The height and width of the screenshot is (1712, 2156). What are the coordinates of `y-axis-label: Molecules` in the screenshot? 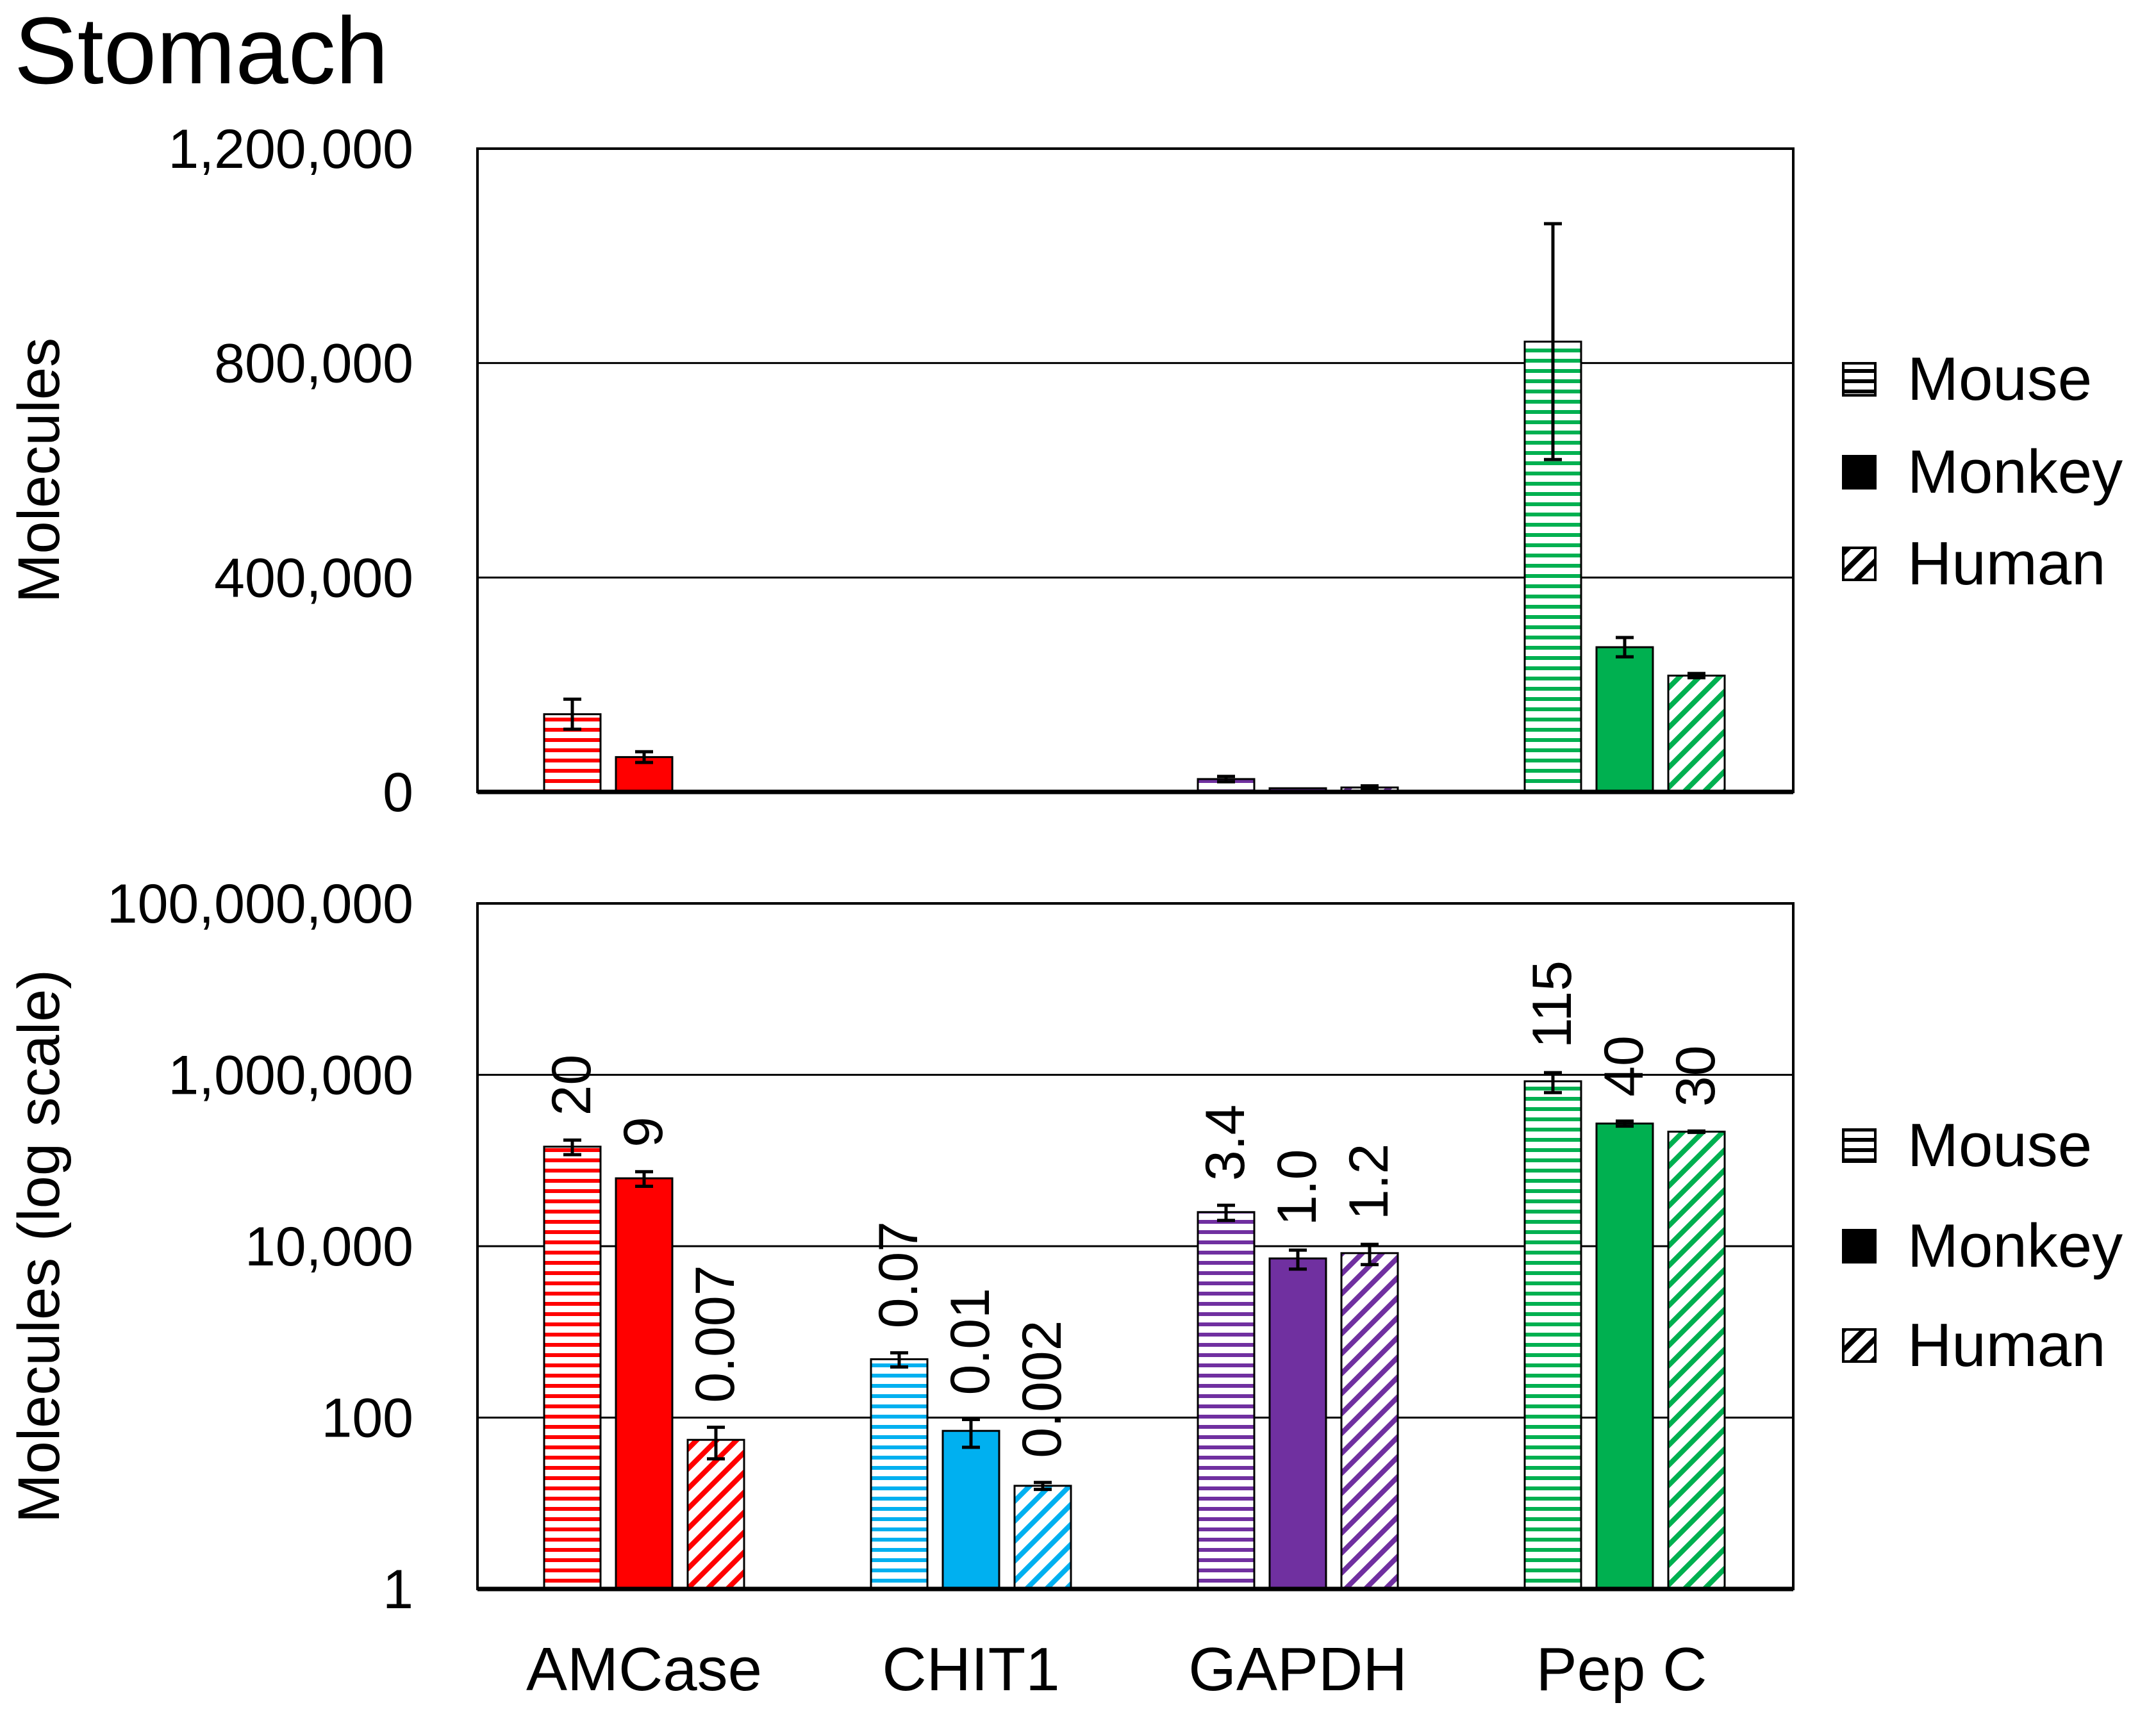 It's located at (39, 471).